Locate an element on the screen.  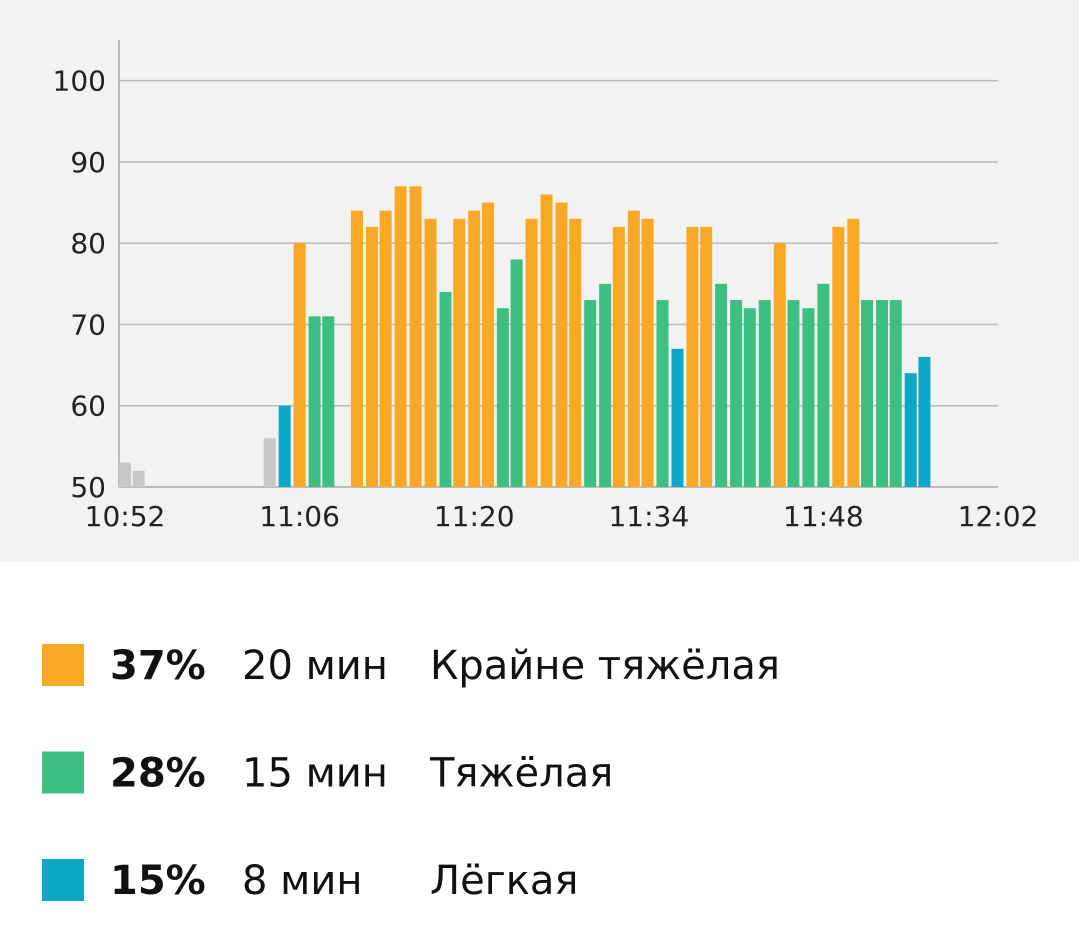
x-tick-label: 11:48 is located at coordinates (823, 516).